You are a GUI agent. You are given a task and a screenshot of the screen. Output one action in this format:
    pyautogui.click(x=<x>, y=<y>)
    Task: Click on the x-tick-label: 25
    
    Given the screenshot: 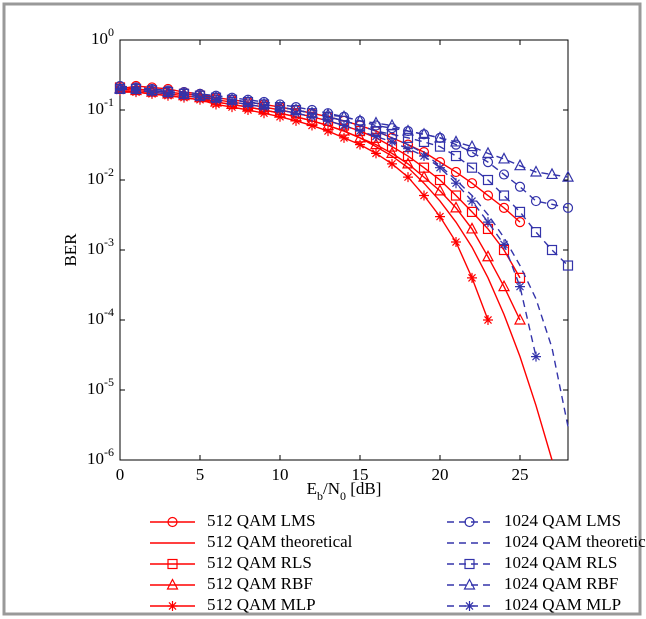 What is the action you would take?
    pyautogui.click(x=520, y=474)
    